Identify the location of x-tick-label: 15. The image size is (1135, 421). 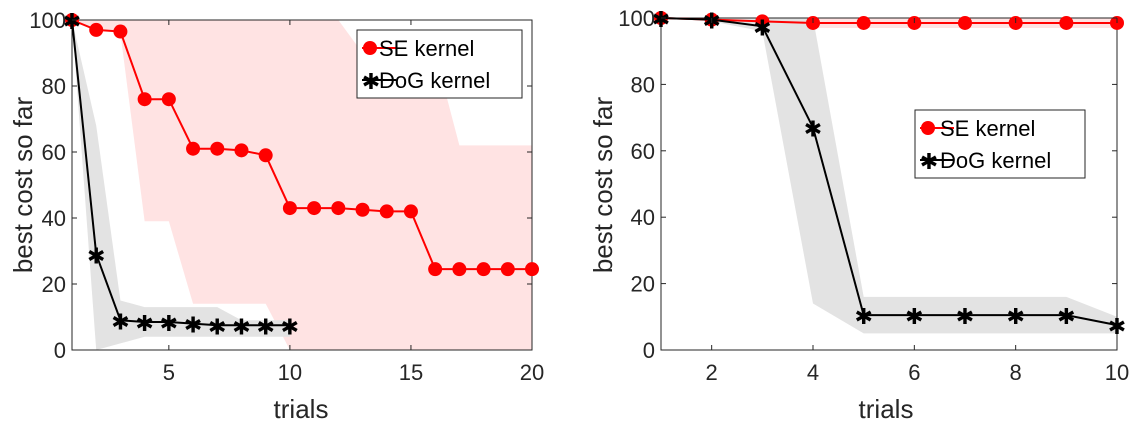
(411, 372).